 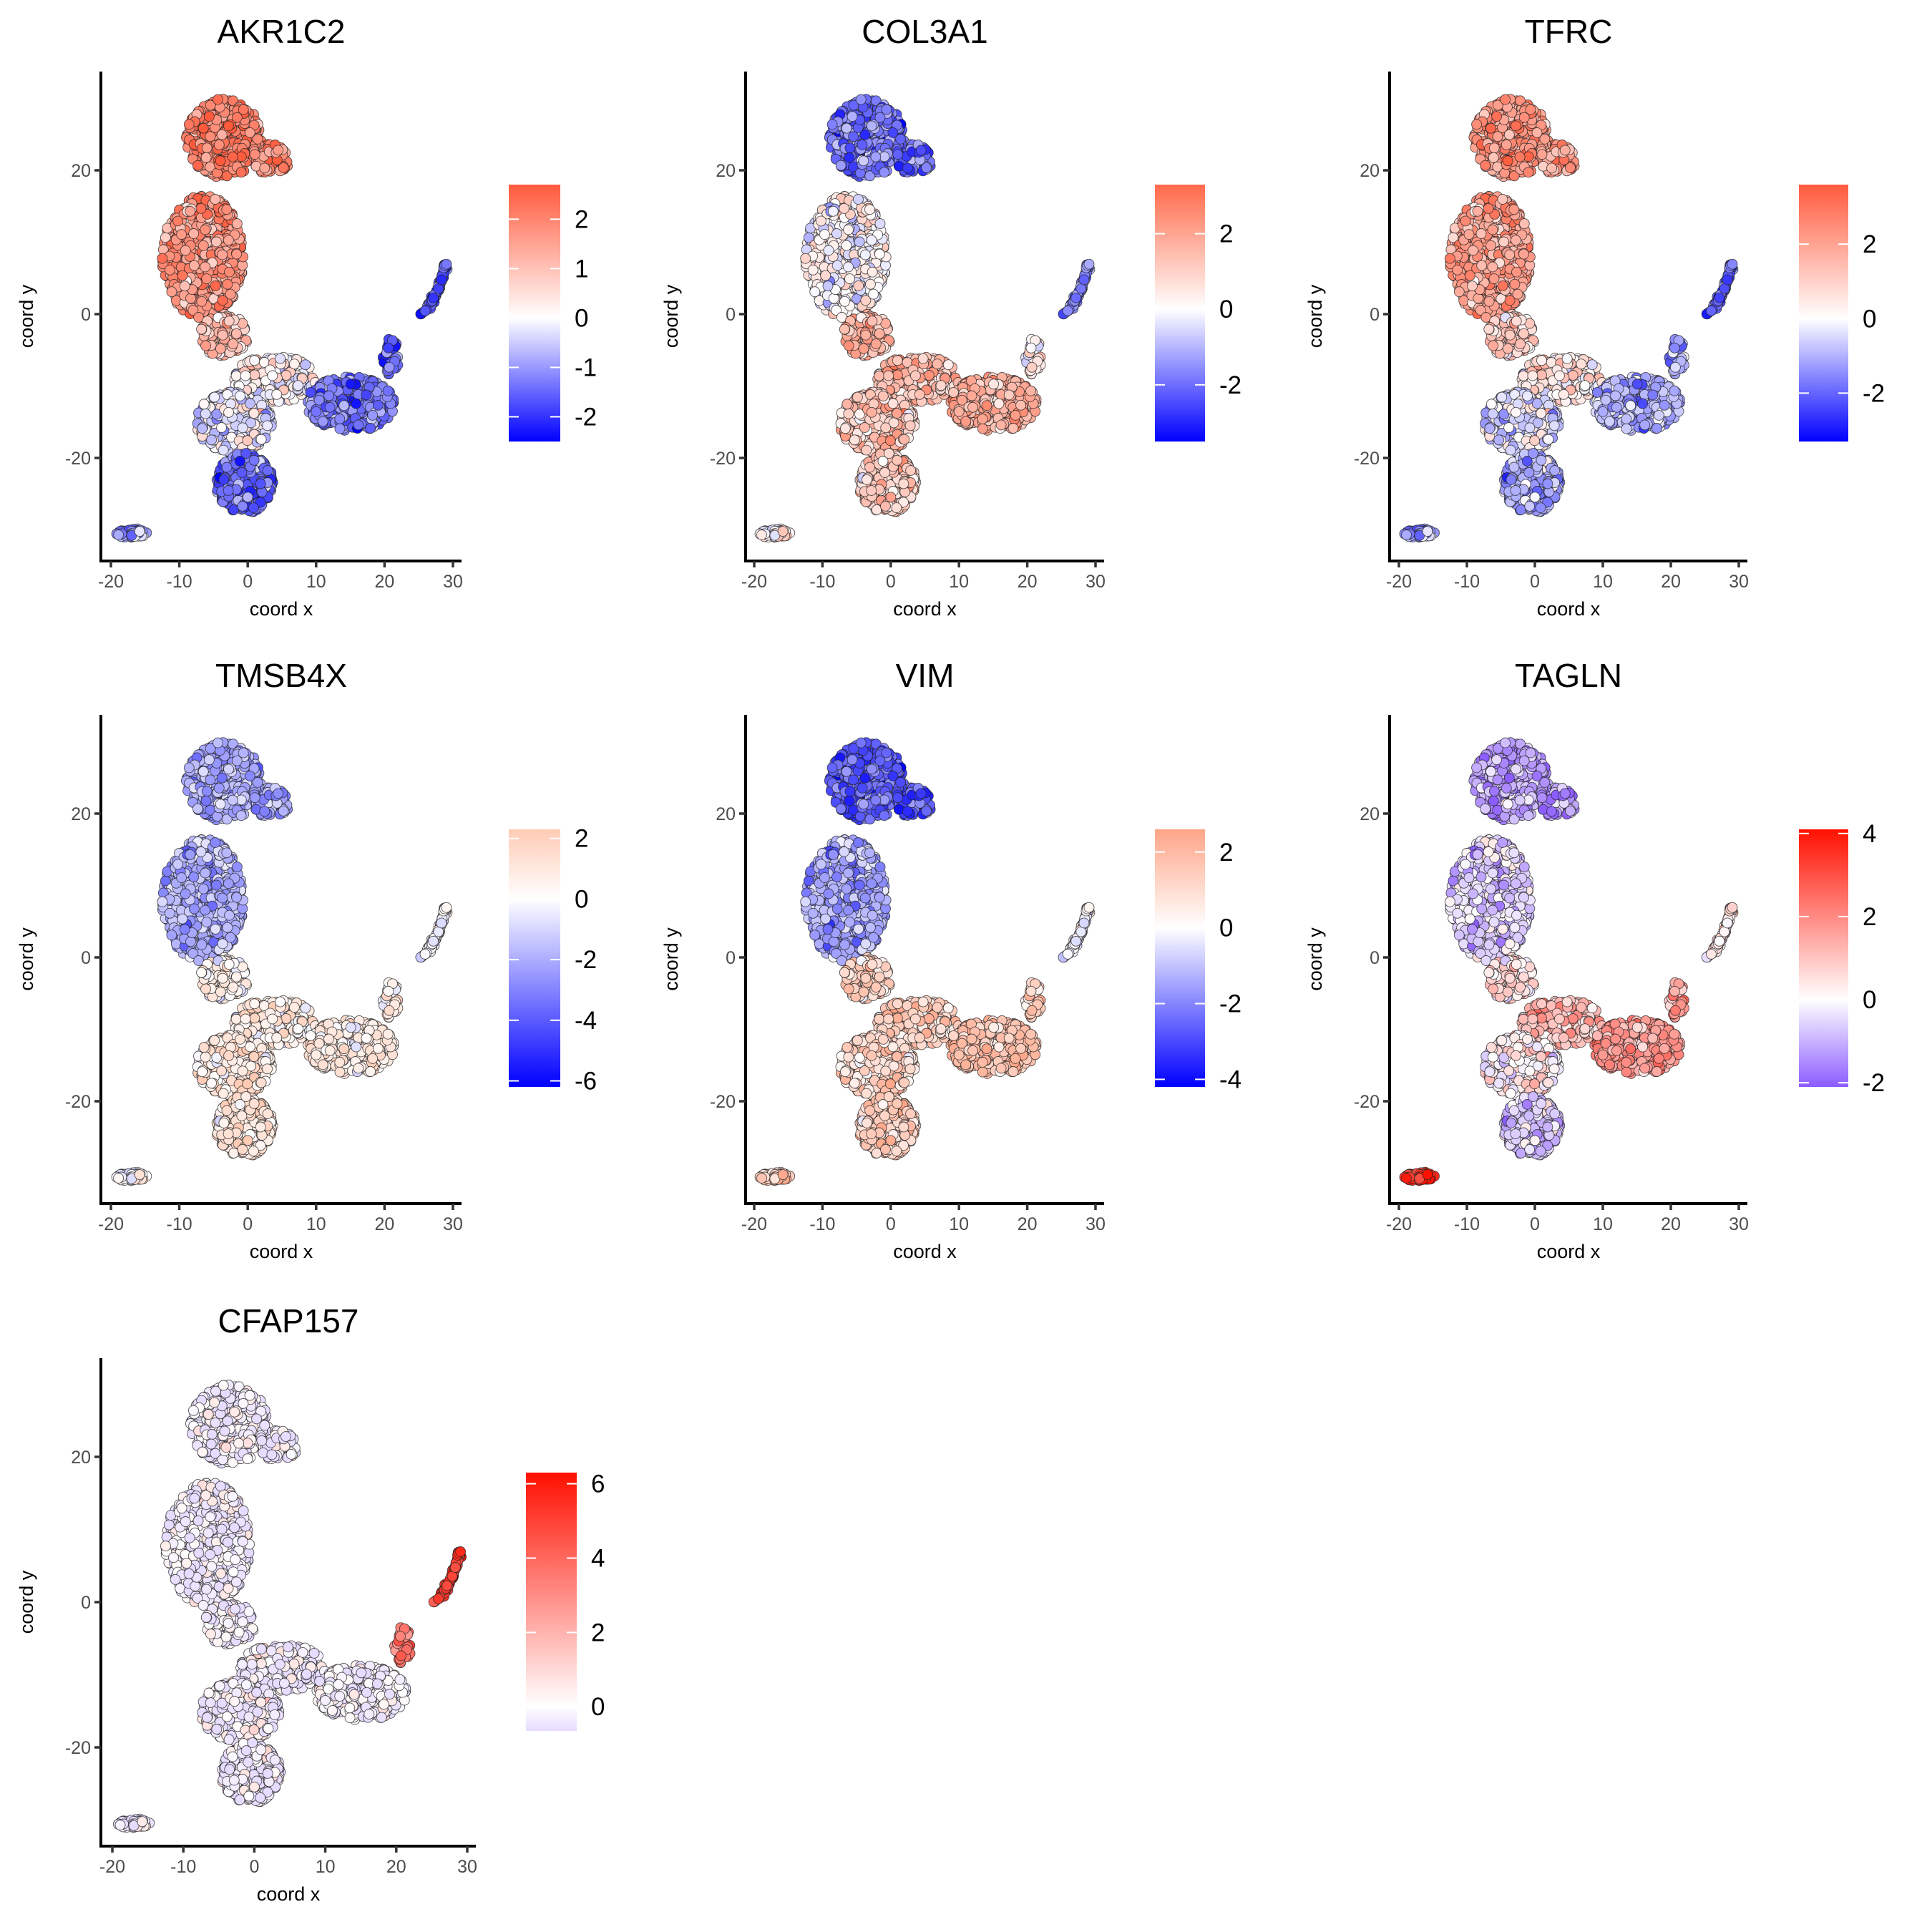 I want to click on colorbar, so click(x=534, y=313).